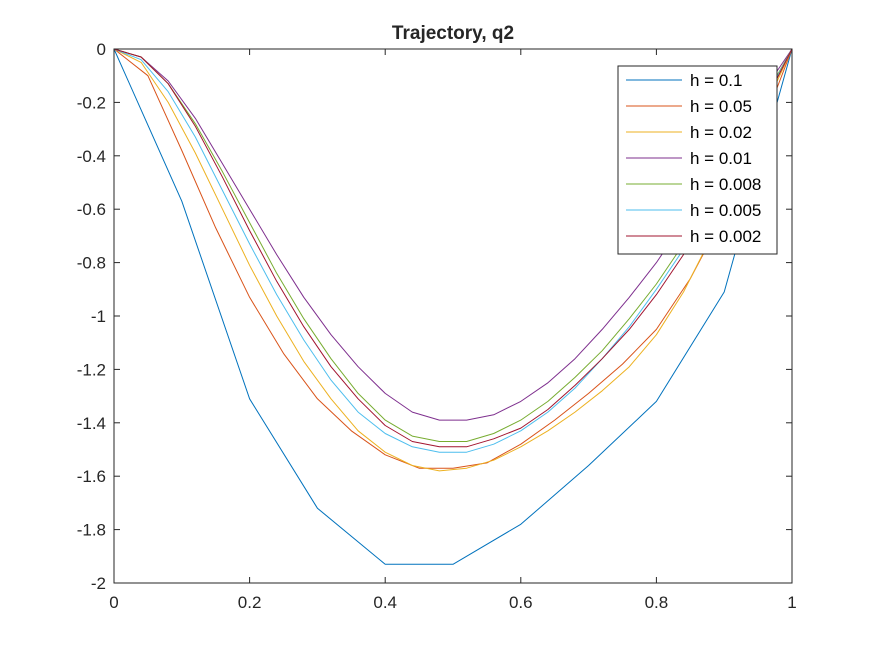 Image resolution: width=875 pixels, height=661 pixels. What do you see at coordinates (91, 209) in the screenshot?
I see `y-tick-label: -0.6` at bounding box center [91, 209].